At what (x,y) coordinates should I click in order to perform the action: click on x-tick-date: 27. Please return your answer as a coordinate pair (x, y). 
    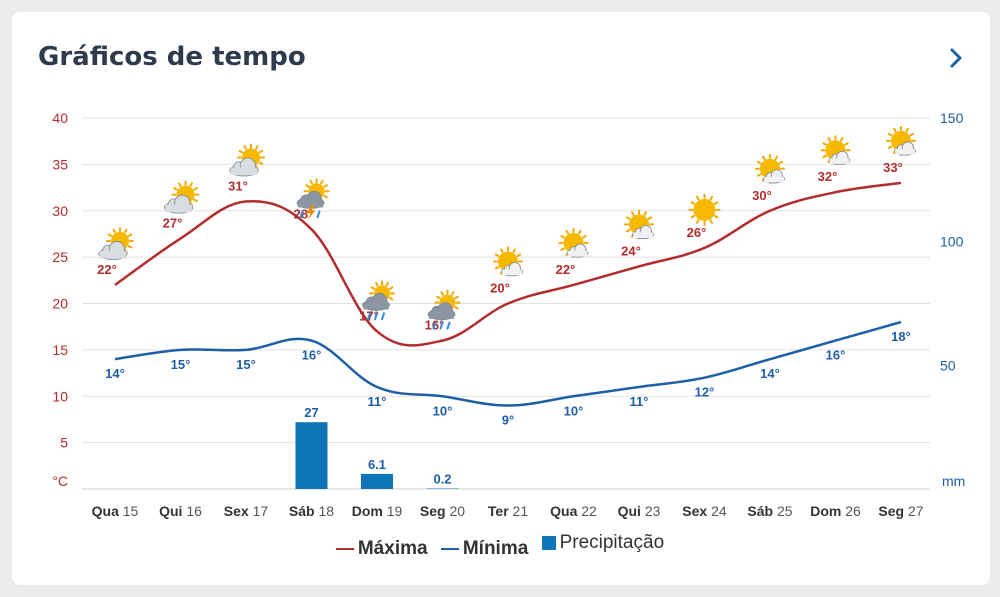
    Looking at the image, I should click on (914, 511).